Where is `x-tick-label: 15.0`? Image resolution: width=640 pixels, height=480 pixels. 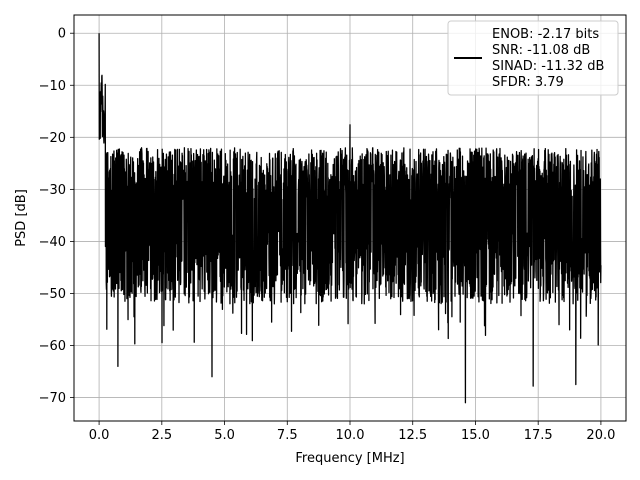
x-tick-label: 15.0 is located at coordinates (475, 435).